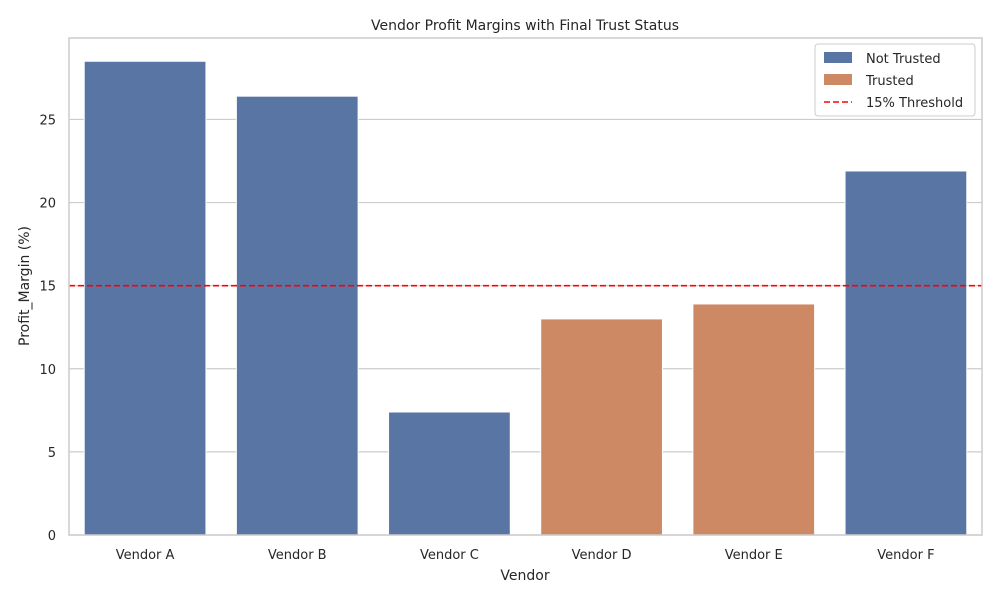 This screenshot has width=1000, height=605. I want to click on x-axis-label: Vendor, so click(524, 576).